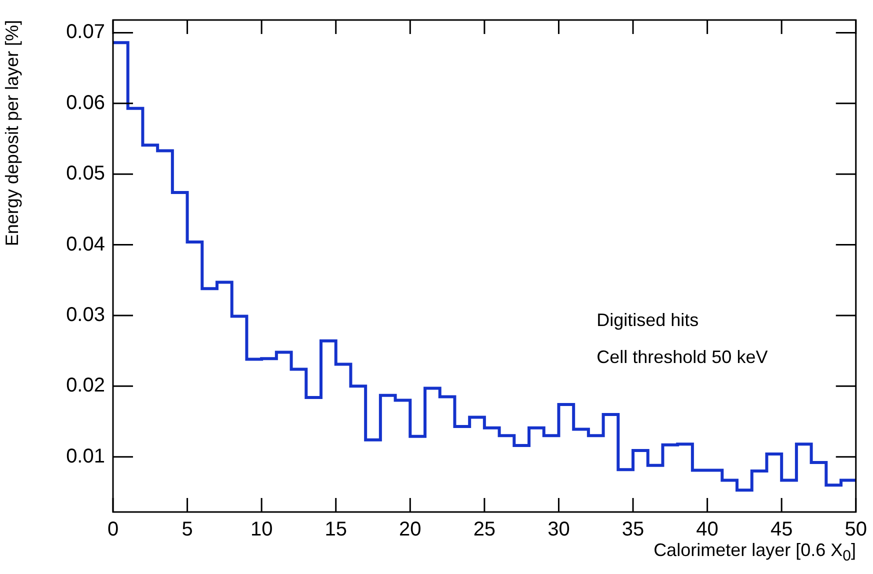 The height and width of the screenshot is (574, 873). Describe the element at coordinates (12, 133) in the screenshot. I see `y-axis-title: Energy deposit per layer [%]` at that location.